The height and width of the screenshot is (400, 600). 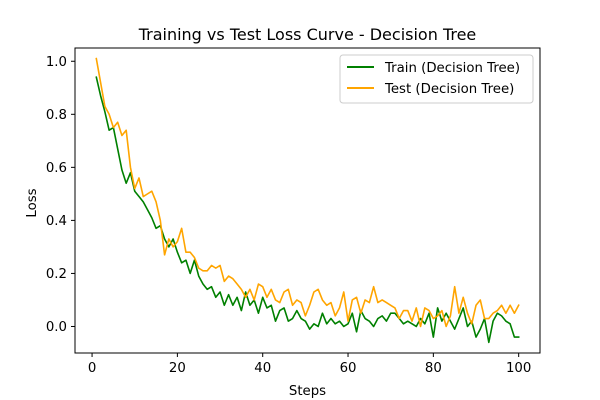 What do you see at coordinates (56, 274) in the screenshot?
I see `y-tick-label: 0.2` at bounding box center [56, 274].